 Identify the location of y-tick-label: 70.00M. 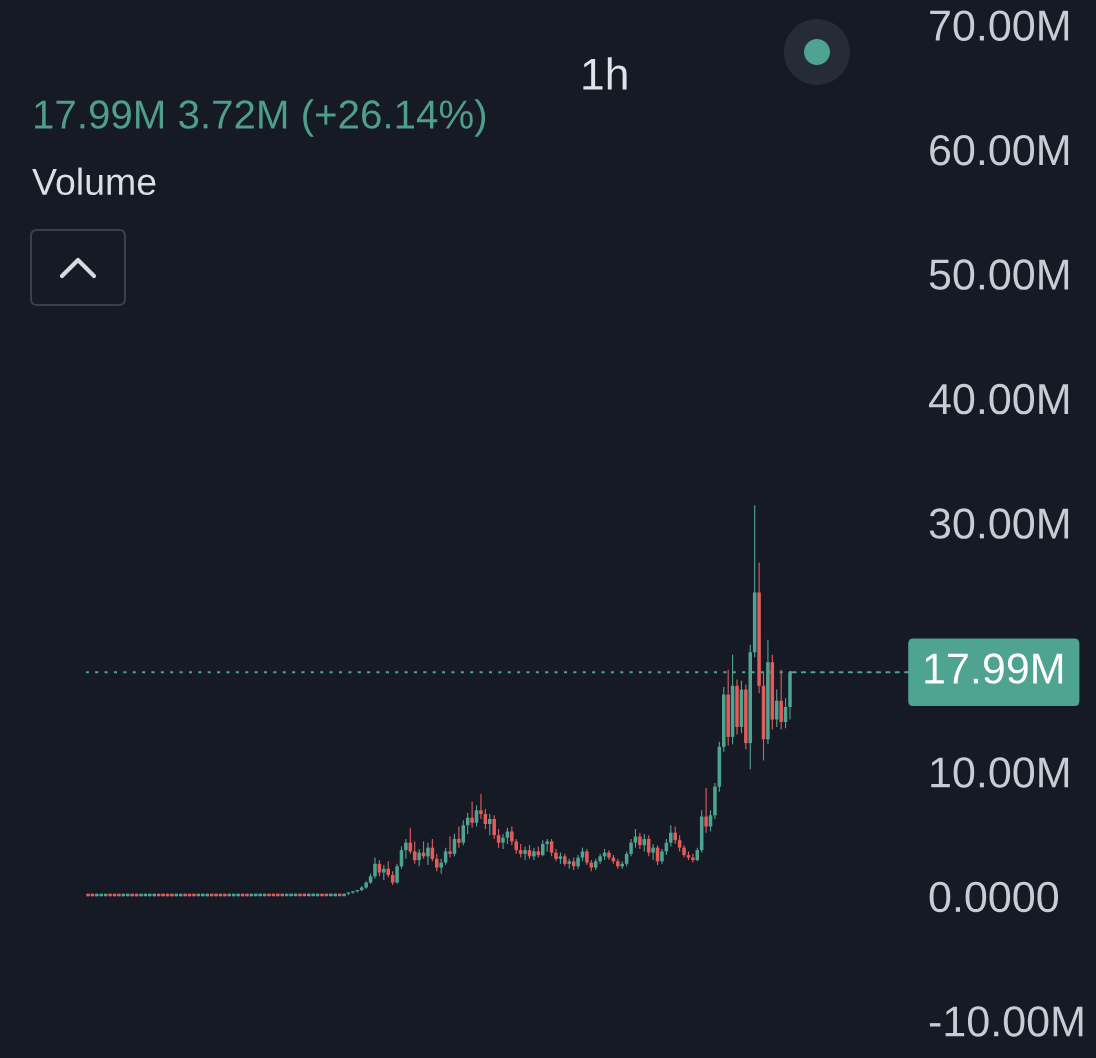
(999, 25).